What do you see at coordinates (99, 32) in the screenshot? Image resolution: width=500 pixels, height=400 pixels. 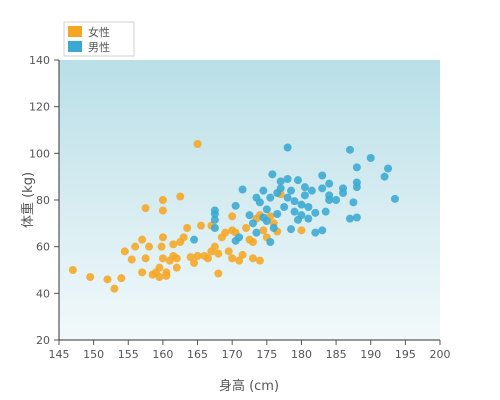 I see `legend-label-female: 女性` at bounding box center [99, 32].